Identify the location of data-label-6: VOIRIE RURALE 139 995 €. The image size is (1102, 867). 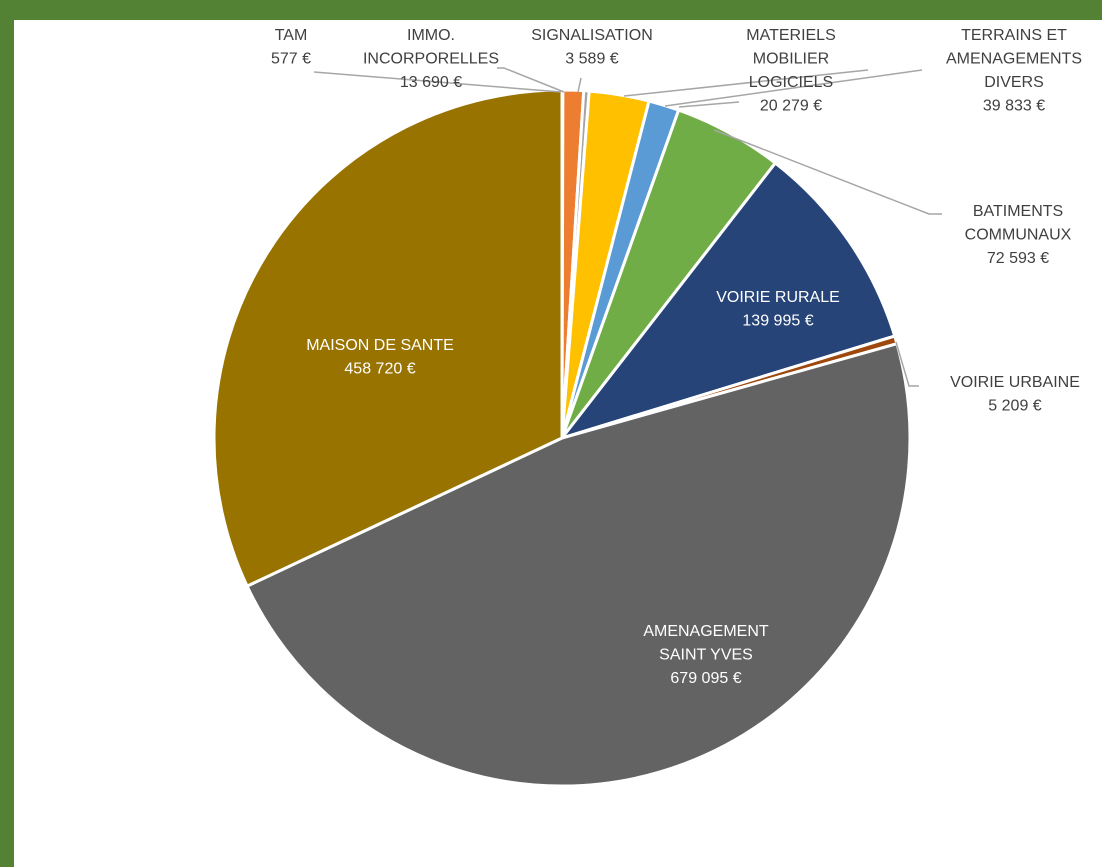
(778, 309).